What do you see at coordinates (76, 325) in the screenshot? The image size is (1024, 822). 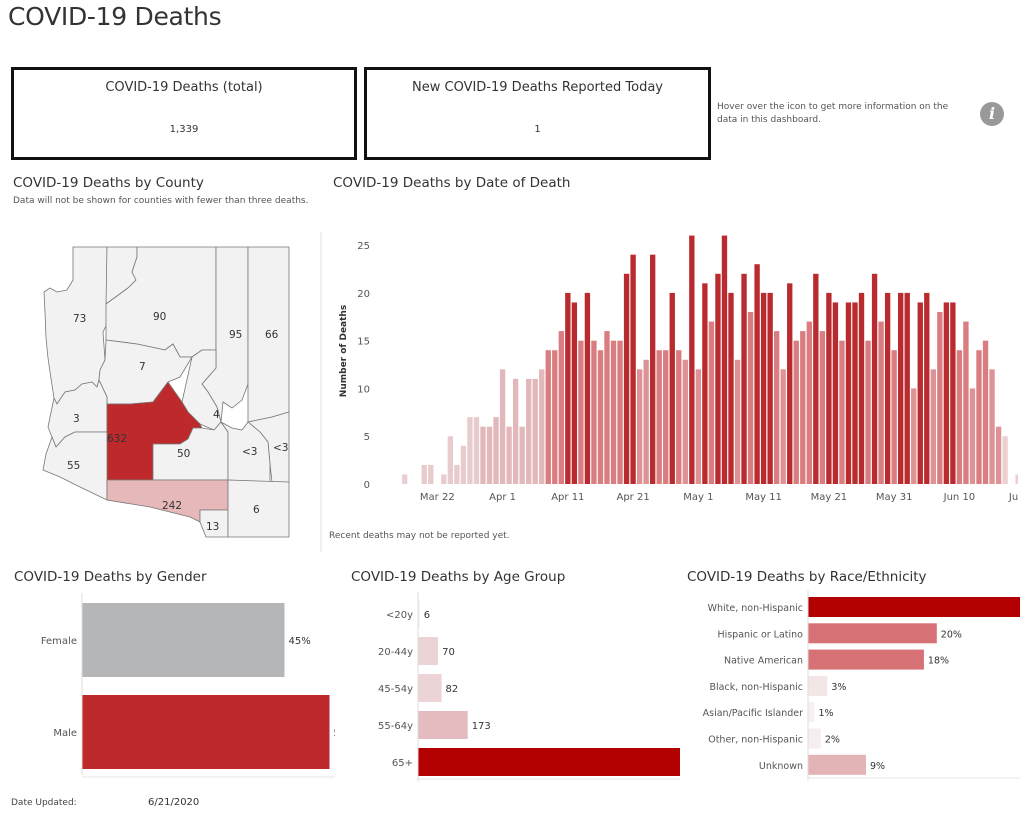 I see `county-mohave` at bounding box center [76, 325].